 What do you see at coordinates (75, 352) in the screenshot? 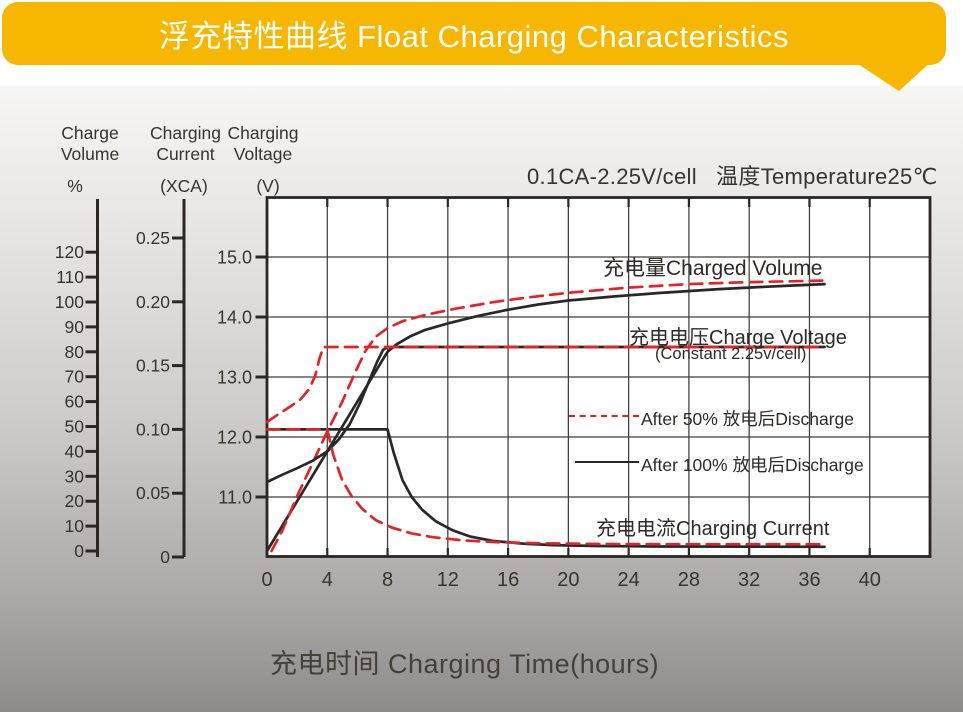
I see `volume-tick-label: 80` at bounding box center [75, 352].